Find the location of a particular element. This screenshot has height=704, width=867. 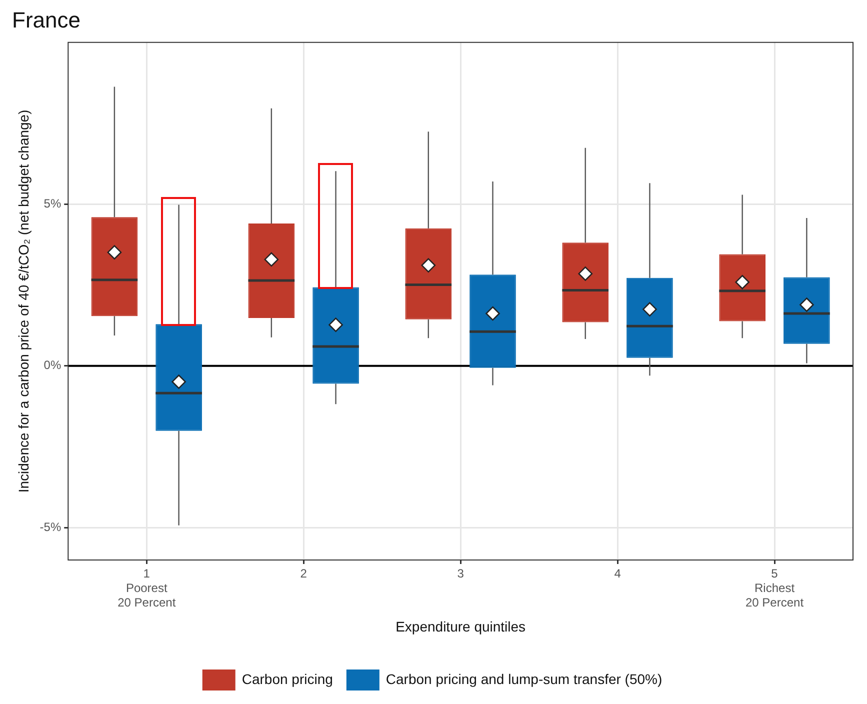

x-tick-label: 1 Poorest 20 Percent is located at coordinates (147, 588).